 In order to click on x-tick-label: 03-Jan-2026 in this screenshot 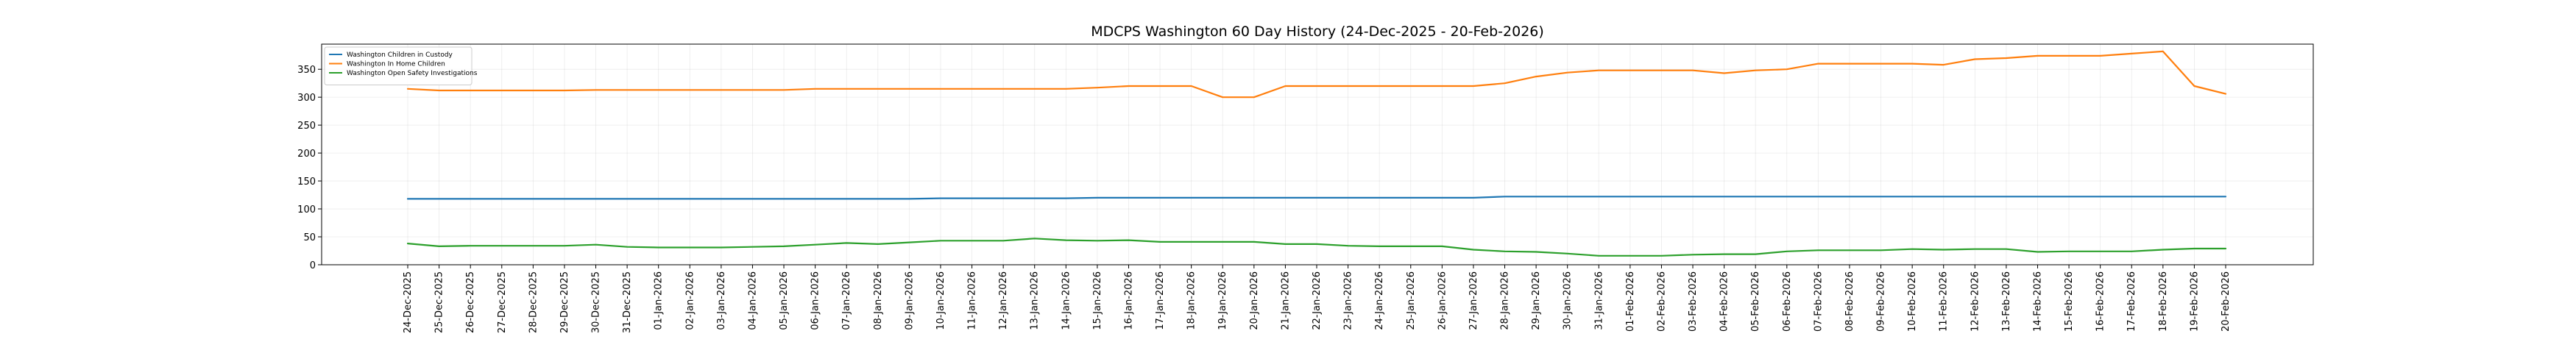, I will do `click(721, 301)`.